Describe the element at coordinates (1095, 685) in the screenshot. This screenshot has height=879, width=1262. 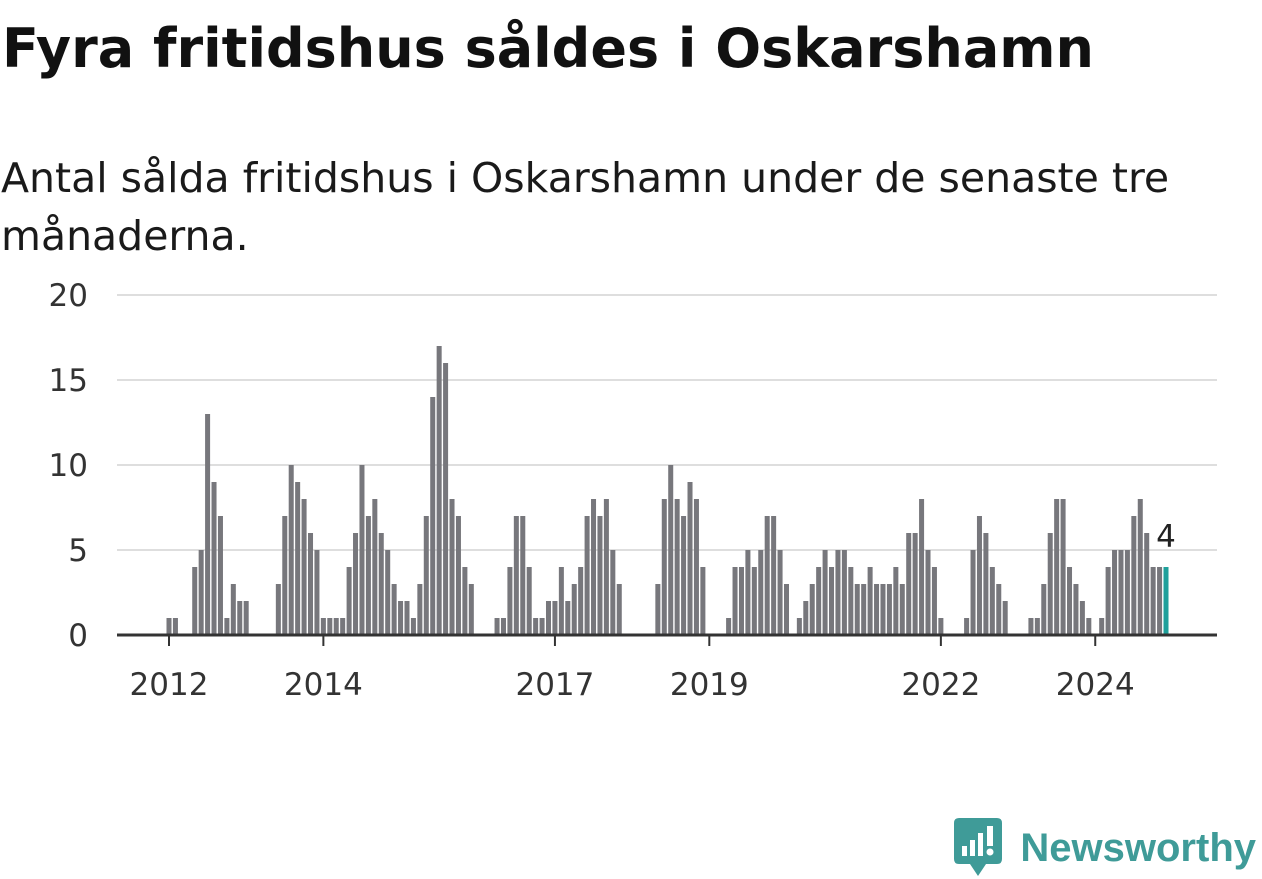
I see `x-tick-label: 2024` at that location.